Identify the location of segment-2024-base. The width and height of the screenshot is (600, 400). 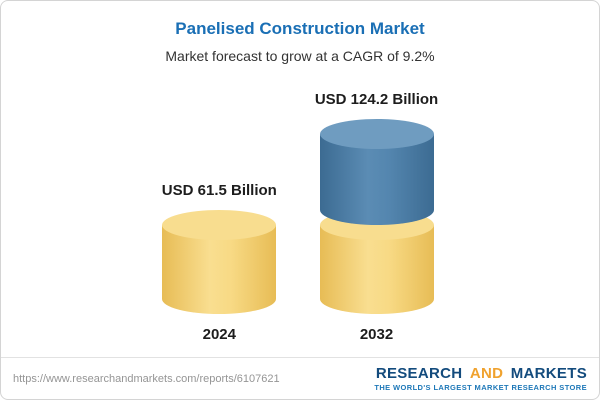
(219, 262).